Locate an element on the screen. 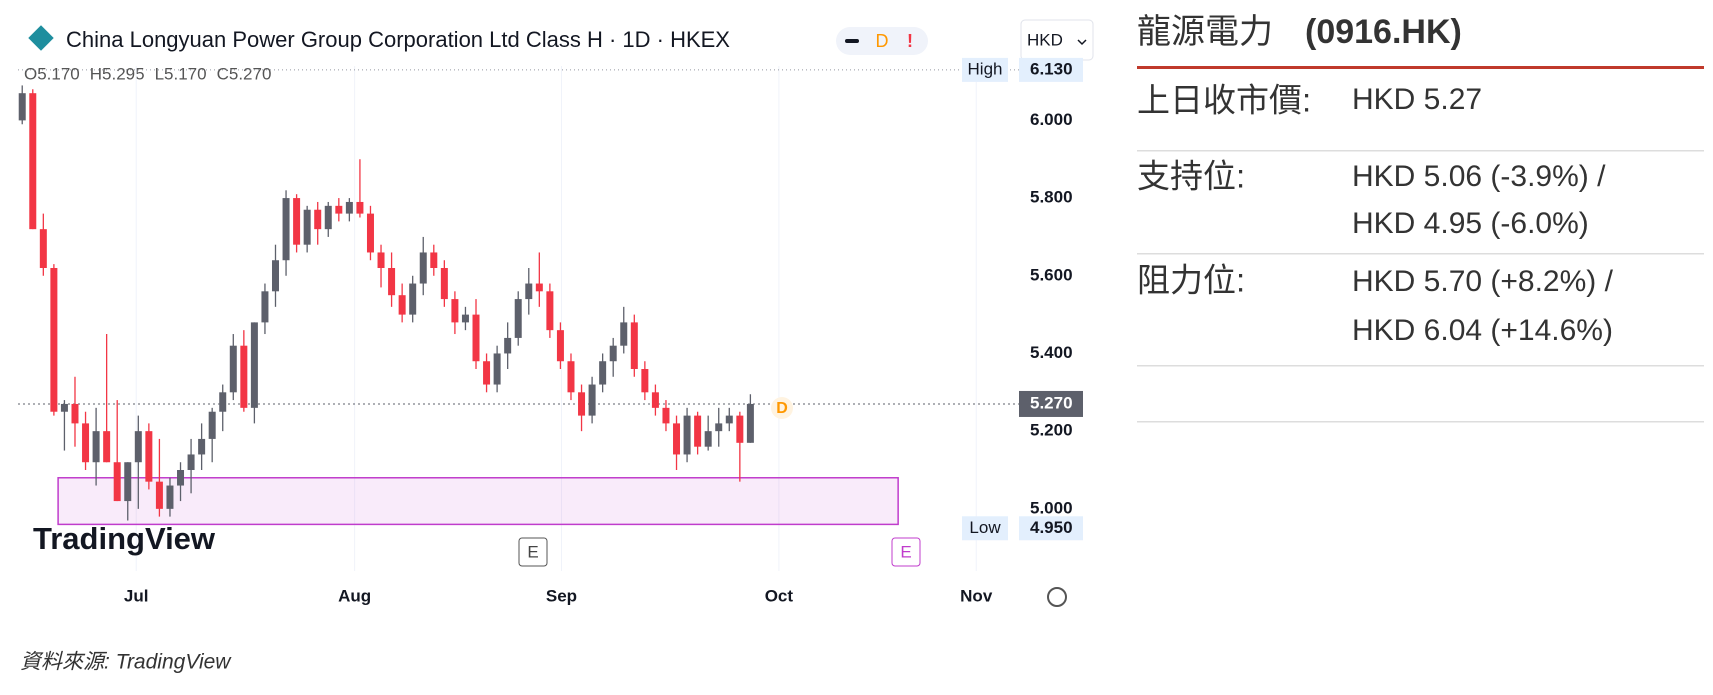 Image resolution: width=1713 pixels, height=695 pixels. y-tick-label: 6.000 is located at coordinates (1051, 119).